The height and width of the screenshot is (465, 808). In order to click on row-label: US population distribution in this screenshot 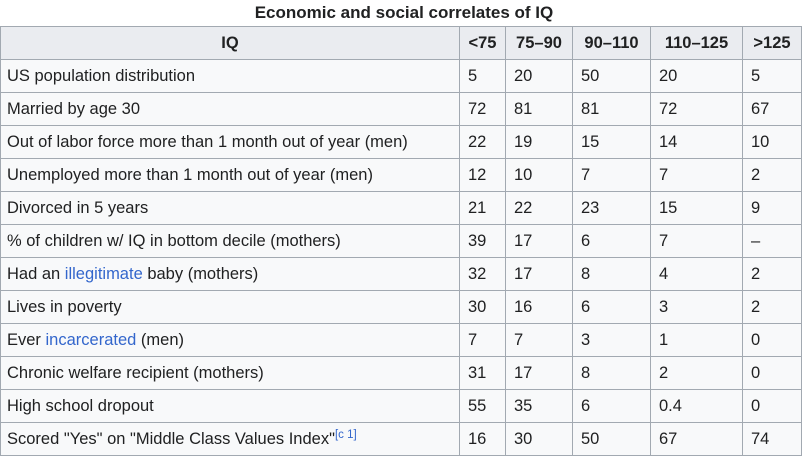, I will do `click(230, 76)`.